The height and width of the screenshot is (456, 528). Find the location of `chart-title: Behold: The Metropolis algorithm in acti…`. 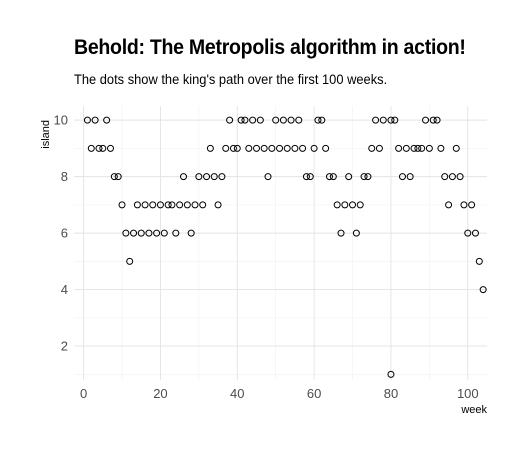

chart-title: Behold: The Metropolis algorithm in acti… is located at coordinates (270, 47).